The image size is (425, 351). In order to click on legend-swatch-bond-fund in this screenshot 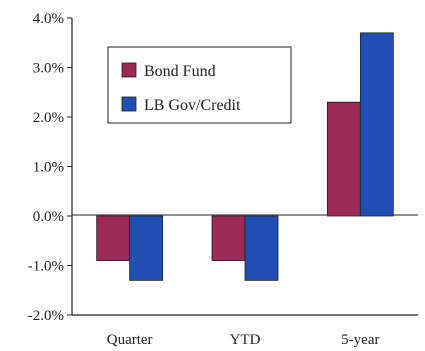, I will do `click(129, 70)`.